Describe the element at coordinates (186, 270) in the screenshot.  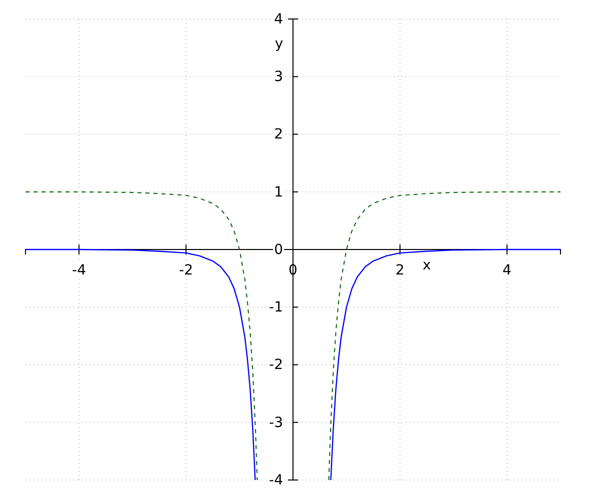
I see `x-tick-label: -2` at that location.